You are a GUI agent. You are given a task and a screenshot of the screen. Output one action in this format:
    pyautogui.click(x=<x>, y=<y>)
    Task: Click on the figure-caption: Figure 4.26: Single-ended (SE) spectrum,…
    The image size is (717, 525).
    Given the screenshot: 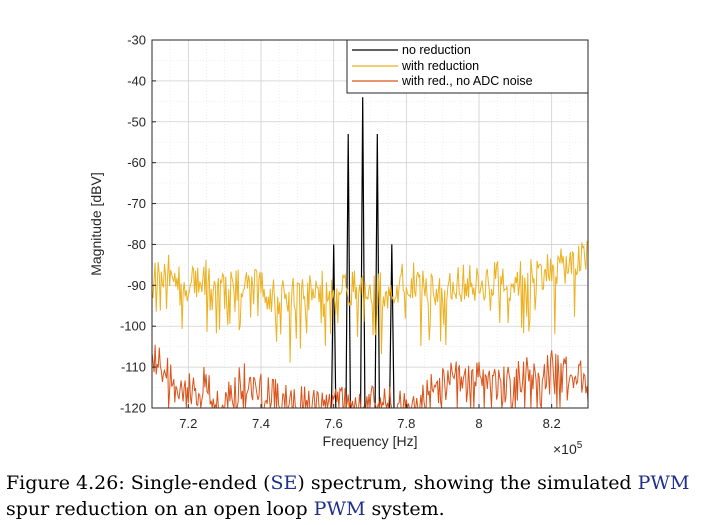 What is the action you would take?
    pyautogui.click(x=358, y=496)
    